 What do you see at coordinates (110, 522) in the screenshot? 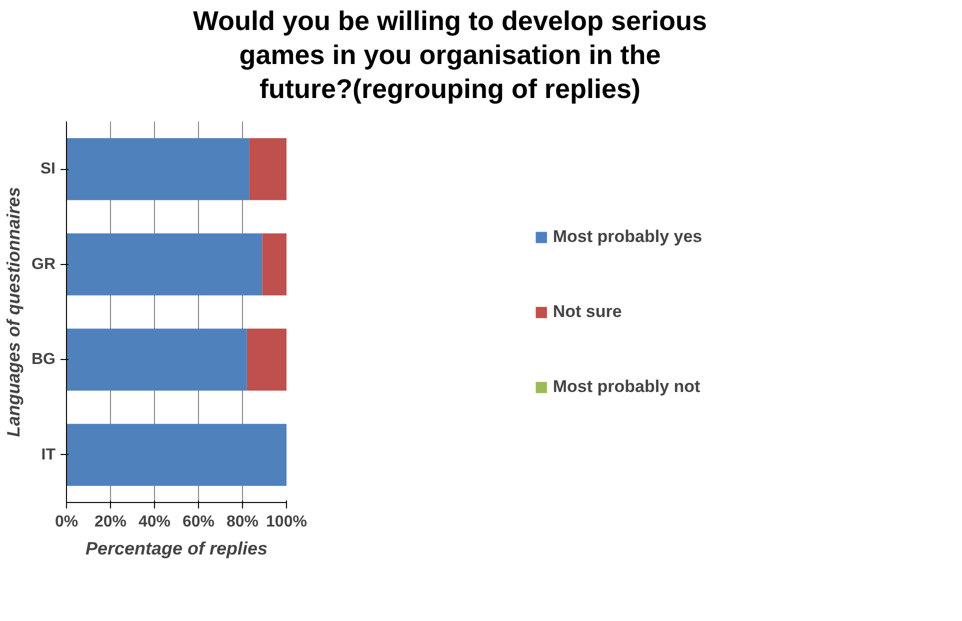
I see `x-tick-label: 20%` at bounding box center [110, 522].